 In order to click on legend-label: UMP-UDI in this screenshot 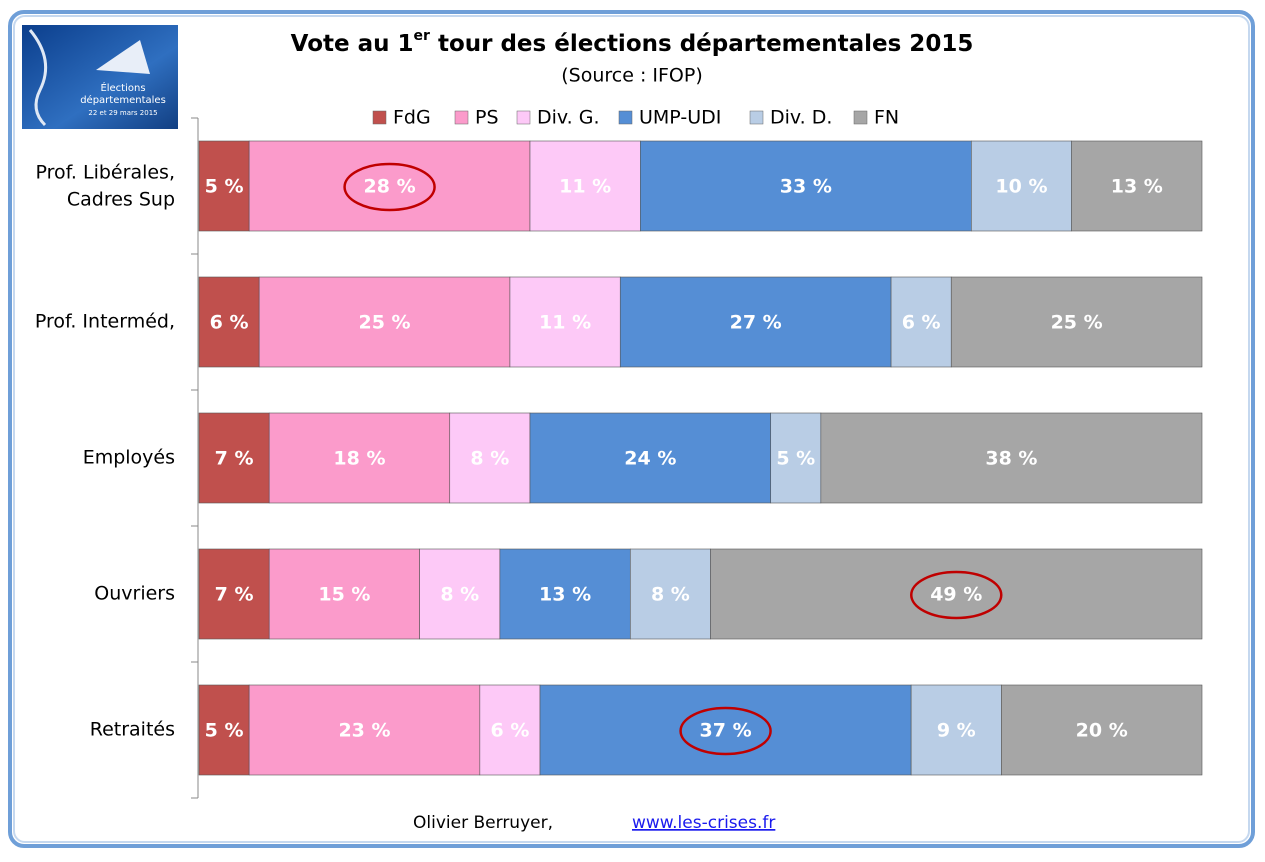, I will do `click(680, 118)`.